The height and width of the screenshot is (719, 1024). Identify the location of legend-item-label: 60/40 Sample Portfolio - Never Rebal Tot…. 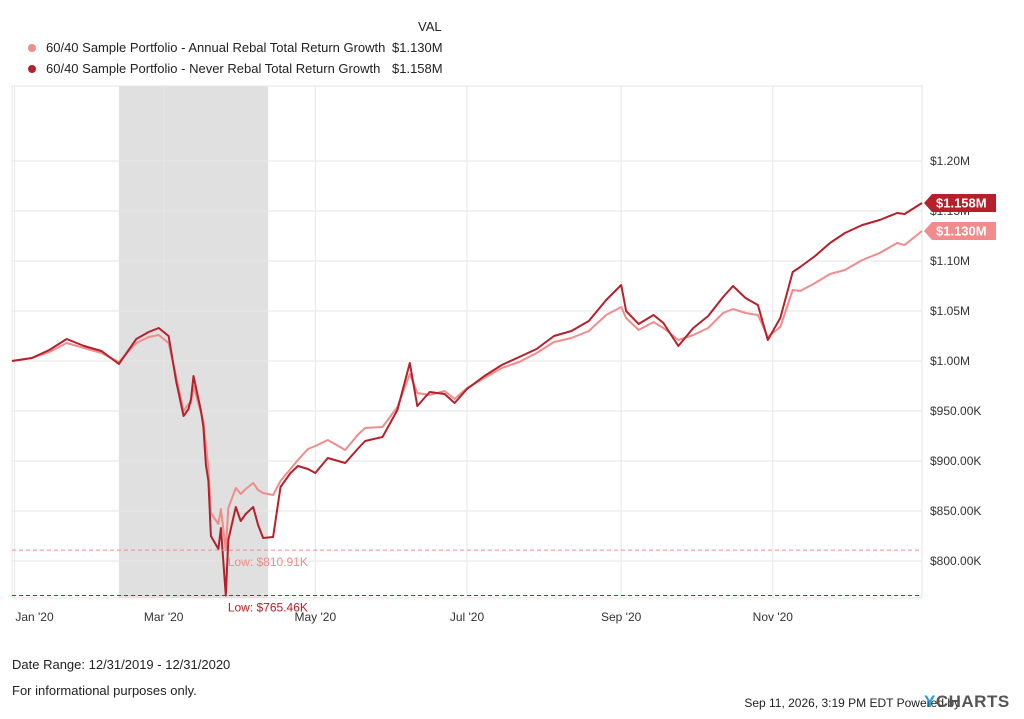
(213, 68).